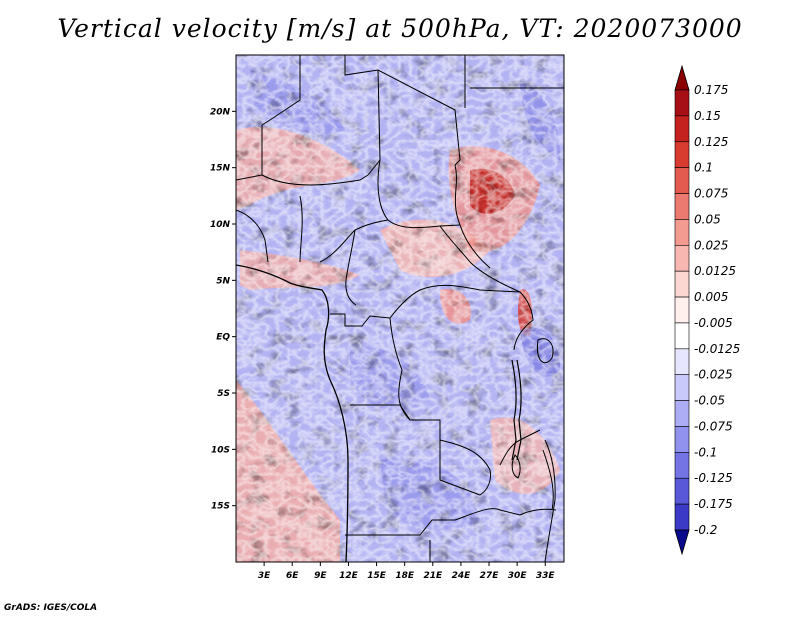 Image resolution: width=800 pixels, height=618 pixels. What do you see at coordinates (713, 323) in the screenshot?
I see `colorbar-label: -0.005` at bounding box center [713, 323].